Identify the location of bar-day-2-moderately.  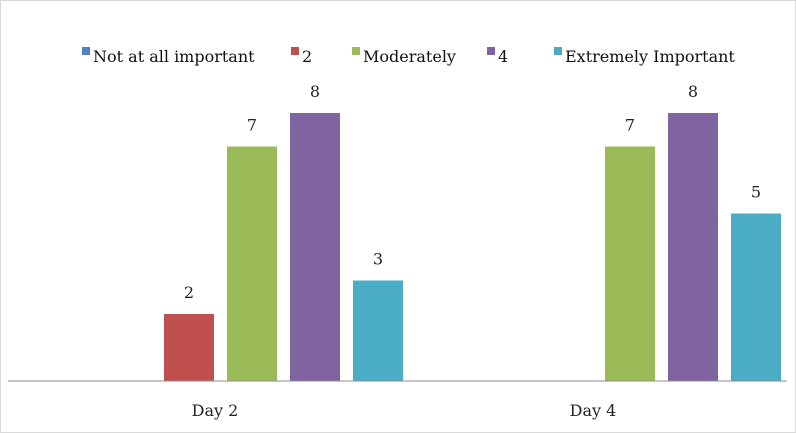
(252, 263).